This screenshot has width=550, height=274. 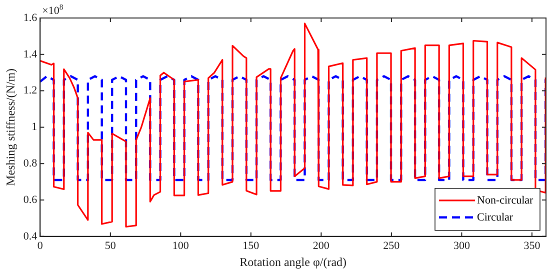 What do you see at coordinates (181, 246) in the screenshot?
I see `x-tick-label: 100` at bounding box center [181, 246].